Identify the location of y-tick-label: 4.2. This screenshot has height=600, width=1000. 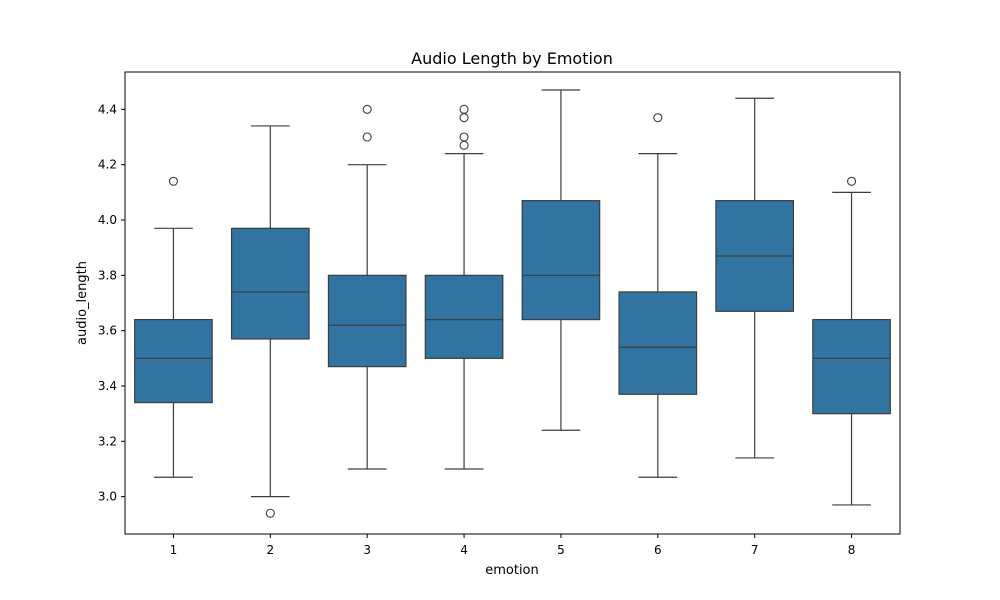
(107, 165).